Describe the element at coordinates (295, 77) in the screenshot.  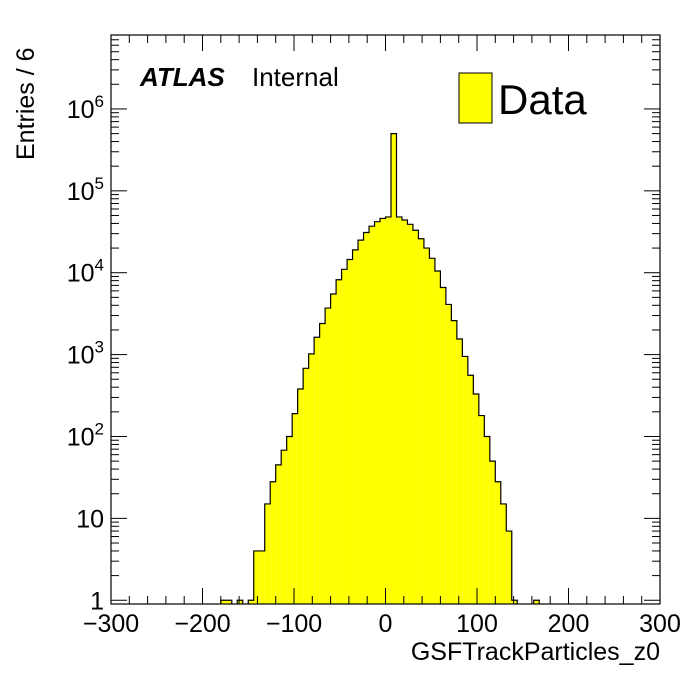
I see `atlas-status-label: Internal` at that location.